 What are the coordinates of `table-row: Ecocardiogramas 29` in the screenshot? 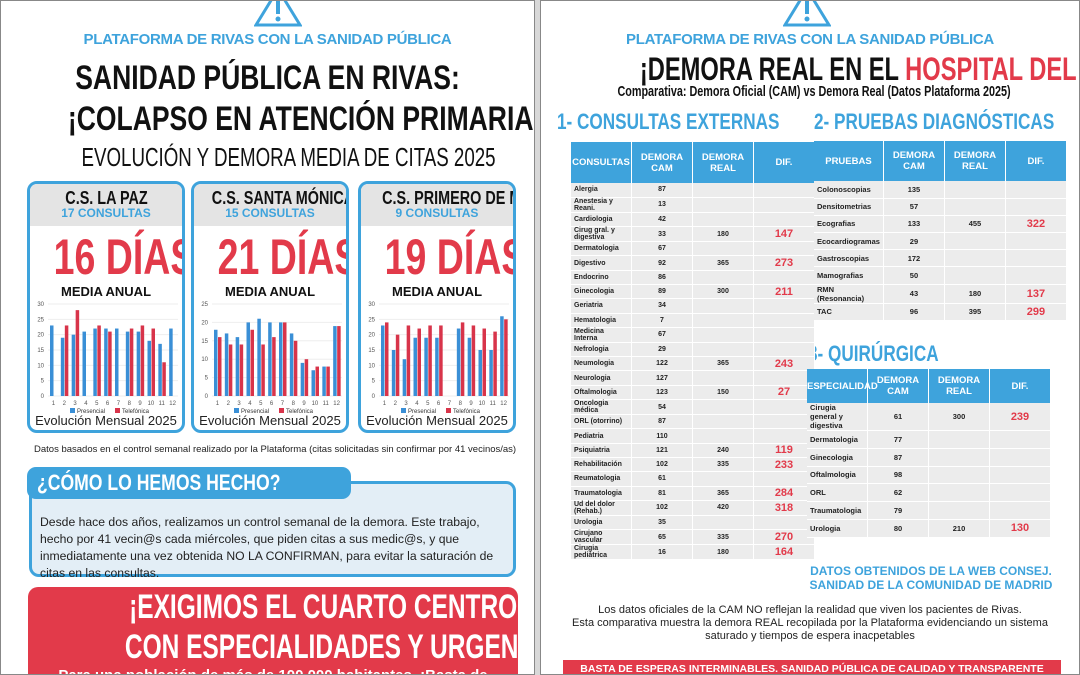 It's located at (940, 241).